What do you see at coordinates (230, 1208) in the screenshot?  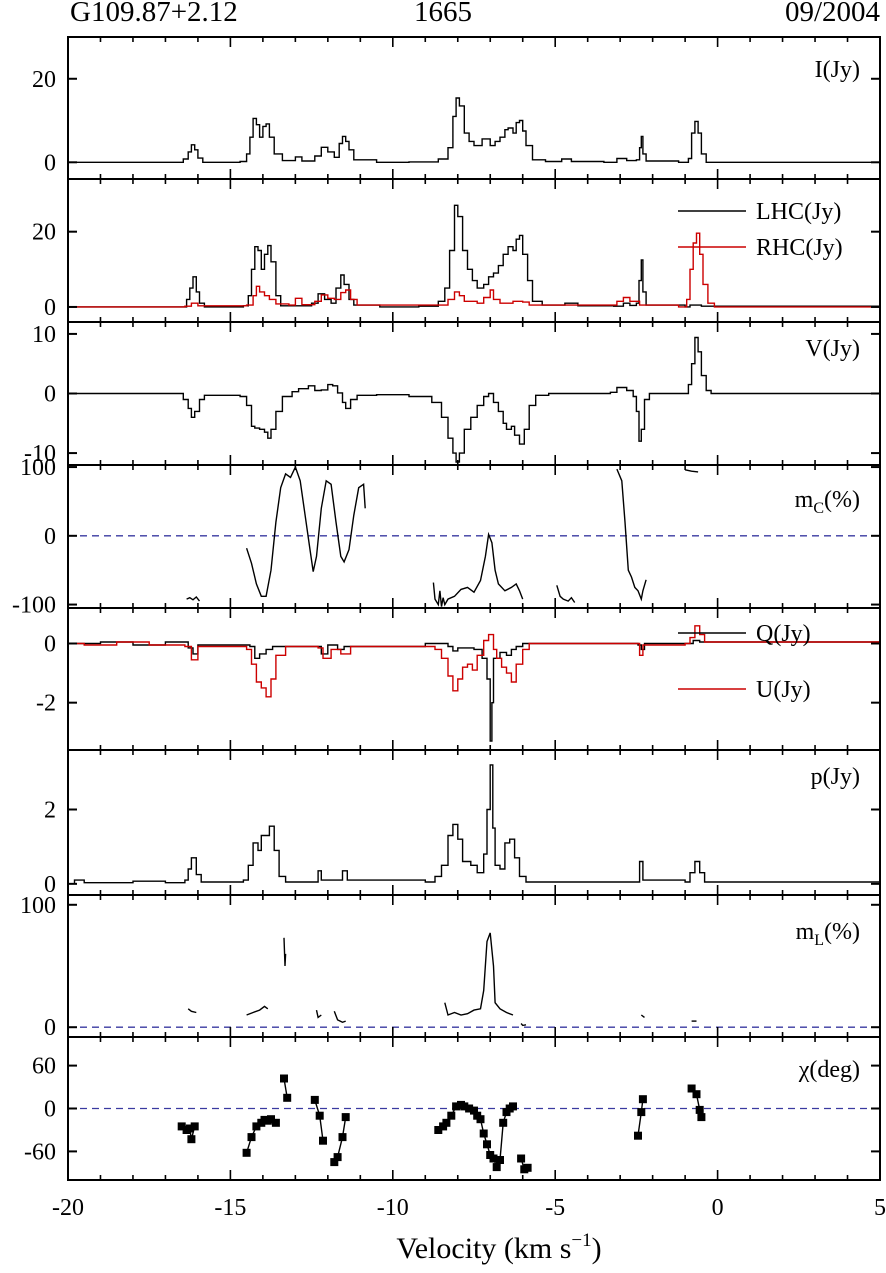 I see `x-tick-label: -15` at bounding box center [230, 1208].